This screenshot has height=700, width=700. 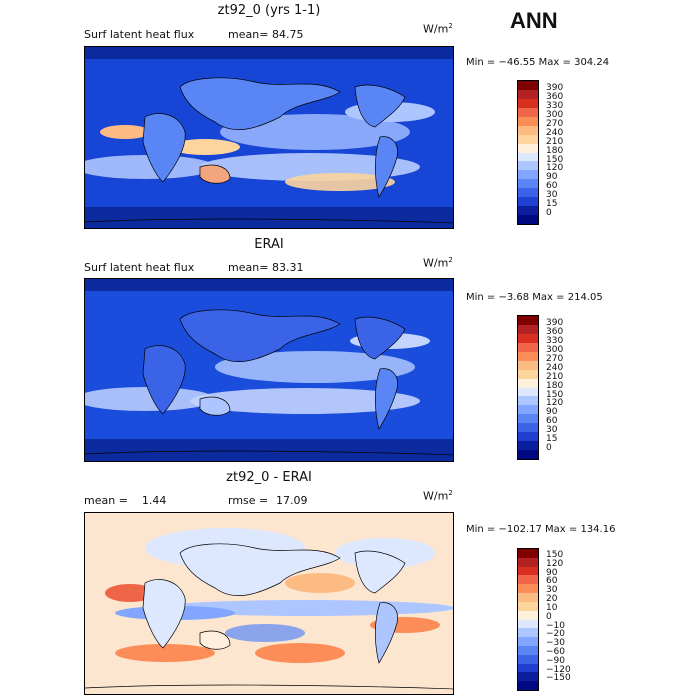 I want to click on panel-diff-colorbar, so click(x=528, y=619).